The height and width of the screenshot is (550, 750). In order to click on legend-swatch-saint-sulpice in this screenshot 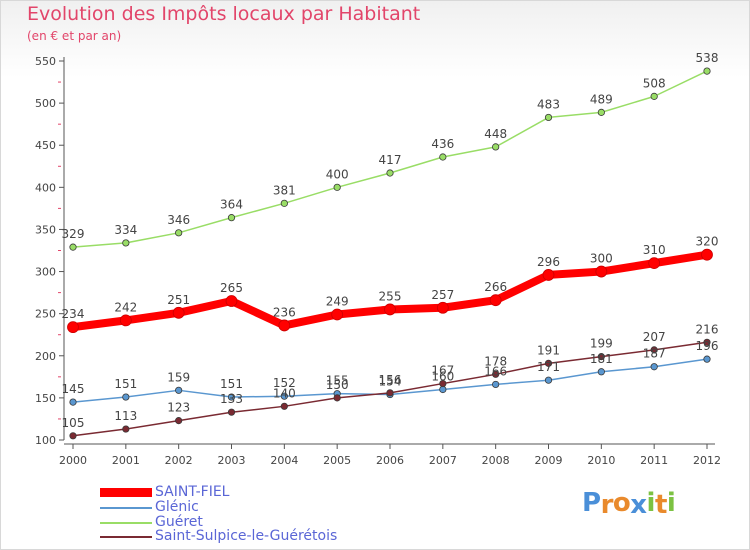, I will do `click(126, 537)`.